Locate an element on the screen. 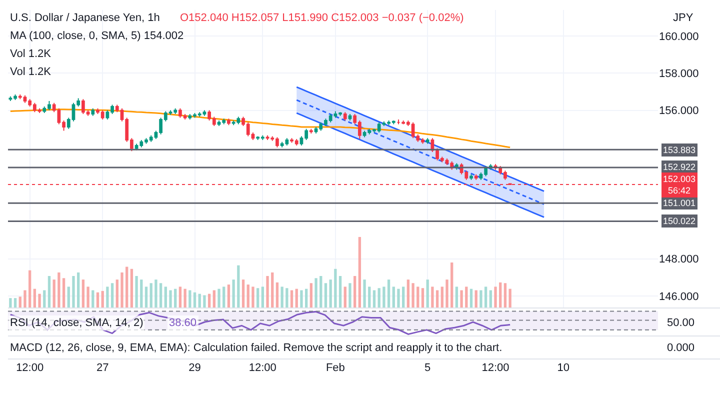 The height and width of the screenshot is (399, 720). annotation: MA (100, close, 0, SMA, 5) 154.002 is located at coordinates (97, 36).